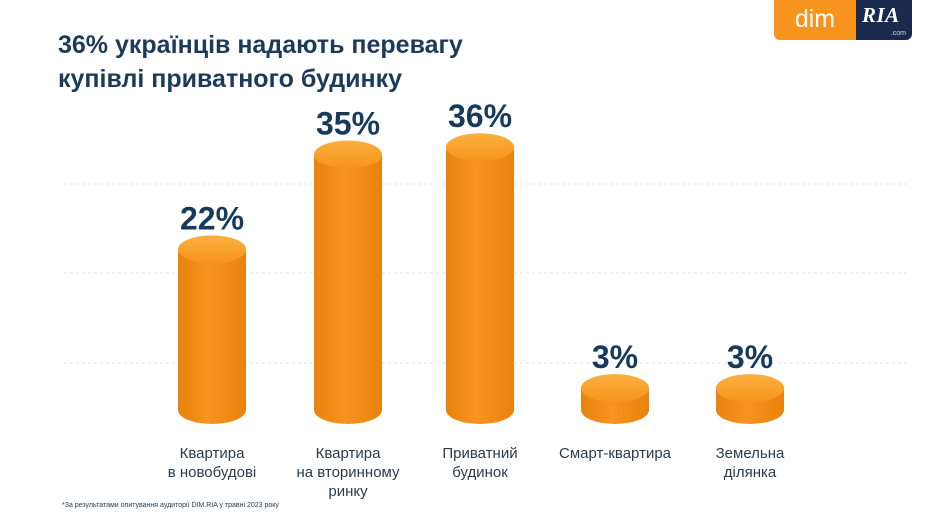  I want to click on value-label-2: 35%, so click(348, 124).